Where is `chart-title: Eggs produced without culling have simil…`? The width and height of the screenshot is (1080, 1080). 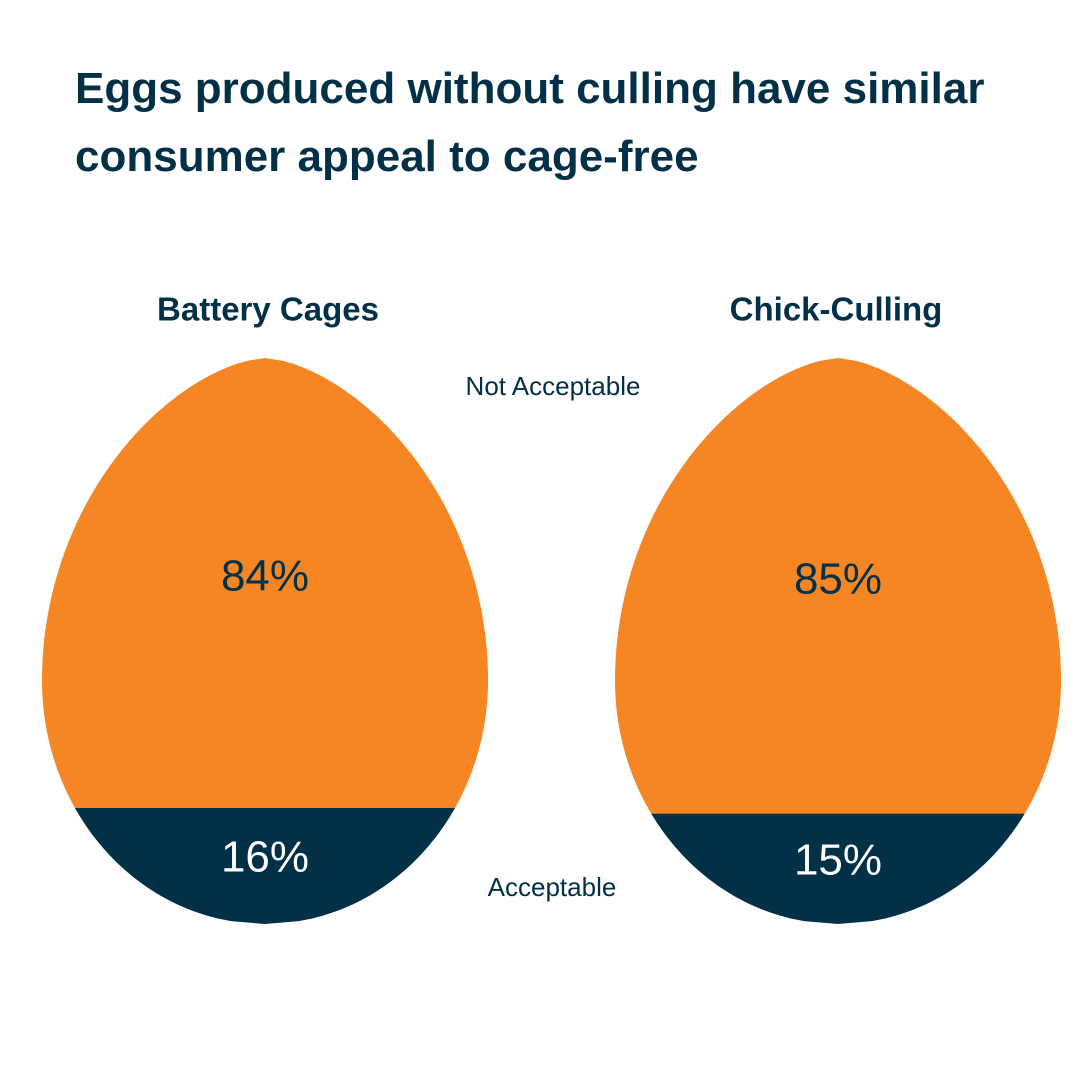 chart-title: Eggs produced without culling have simil… is located at coordinates (530, 122).